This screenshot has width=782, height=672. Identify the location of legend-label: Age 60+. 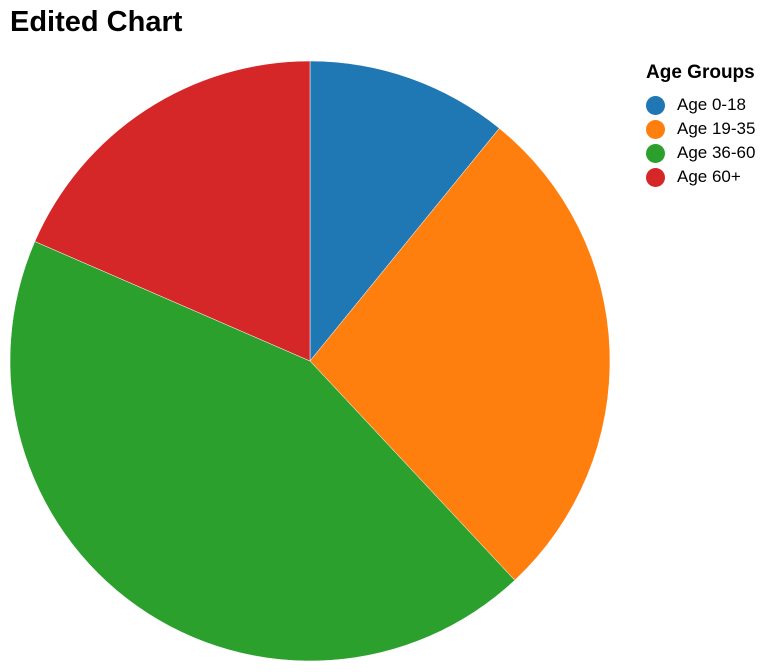
(709, 176).